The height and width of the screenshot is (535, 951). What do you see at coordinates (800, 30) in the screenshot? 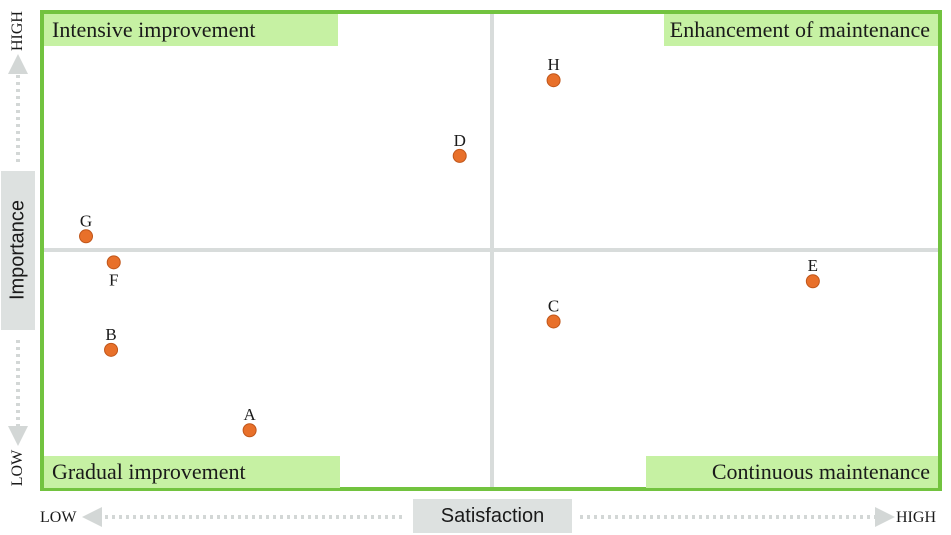
I see `quadrant-label-top-right: Enhancement of maintenance` at bounding box center [800, 30].